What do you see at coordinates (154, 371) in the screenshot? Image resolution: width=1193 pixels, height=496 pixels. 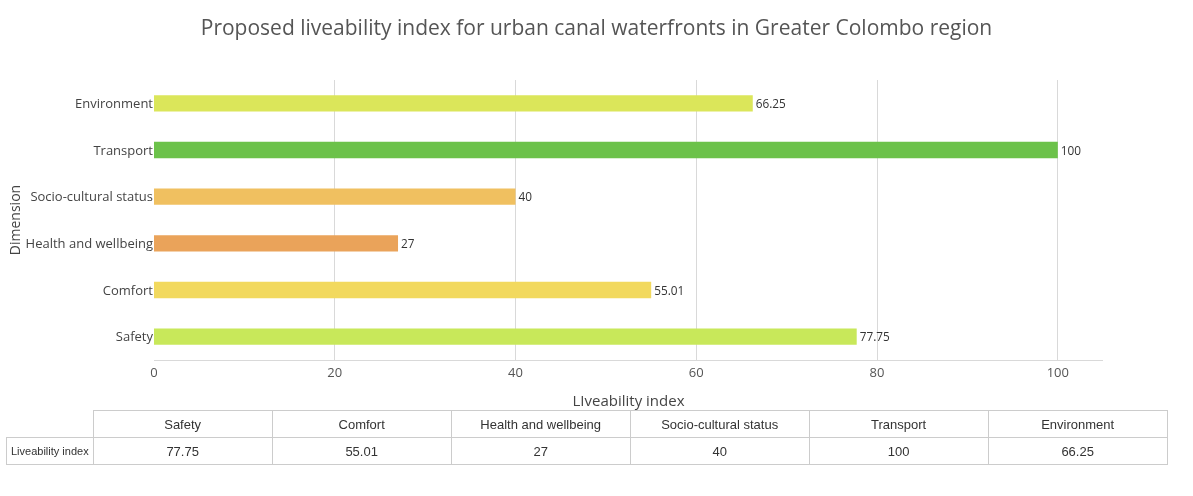 I see `x-tick-label: 0` at bounding box center [154, 371].